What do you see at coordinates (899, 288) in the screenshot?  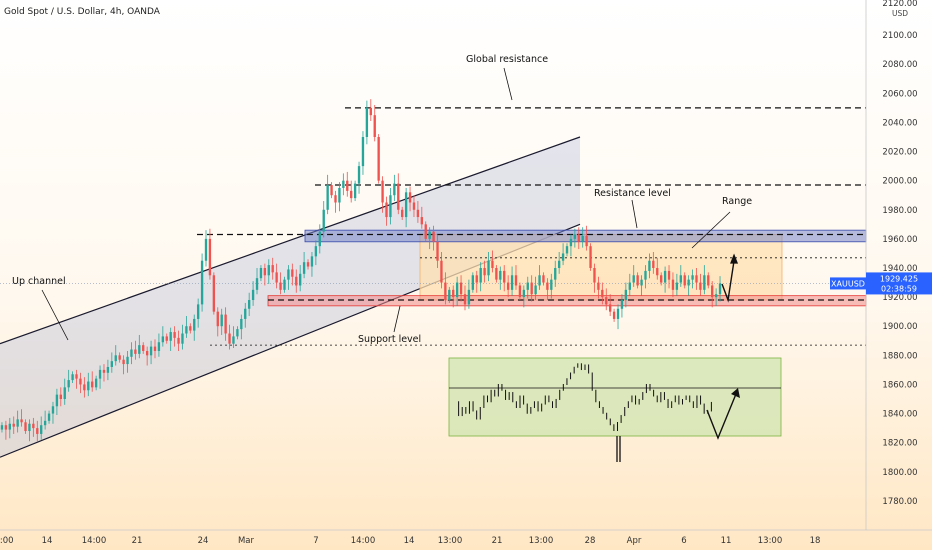 I see `price-tag-countdown: 02:38:59` at bounding box center [899, 288].